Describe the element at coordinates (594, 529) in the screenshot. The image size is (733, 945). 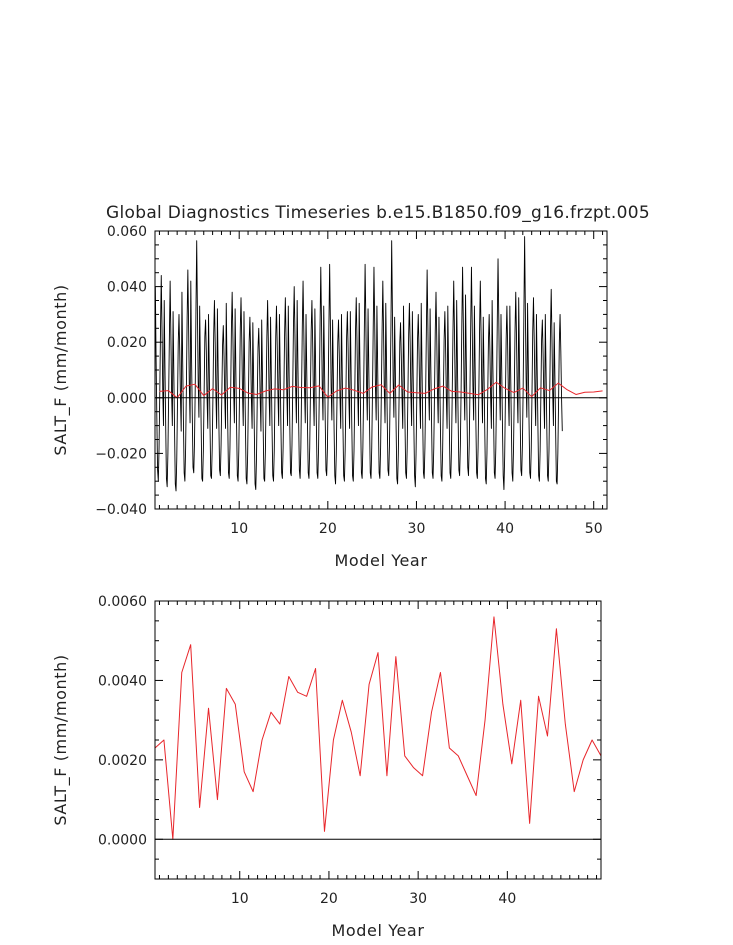
I see `x-tick-label: 50` at that location.